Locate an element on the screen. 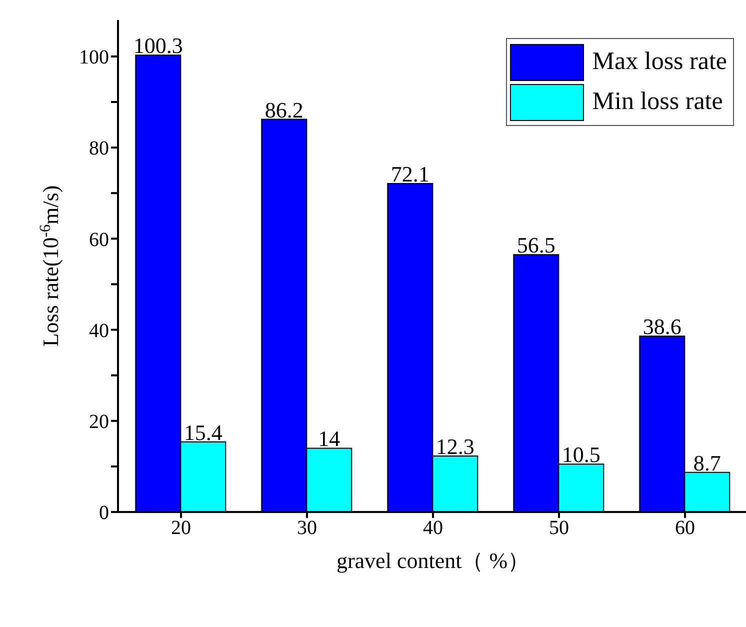  y-tick-label: 40 is located at coordinates (99, 331).